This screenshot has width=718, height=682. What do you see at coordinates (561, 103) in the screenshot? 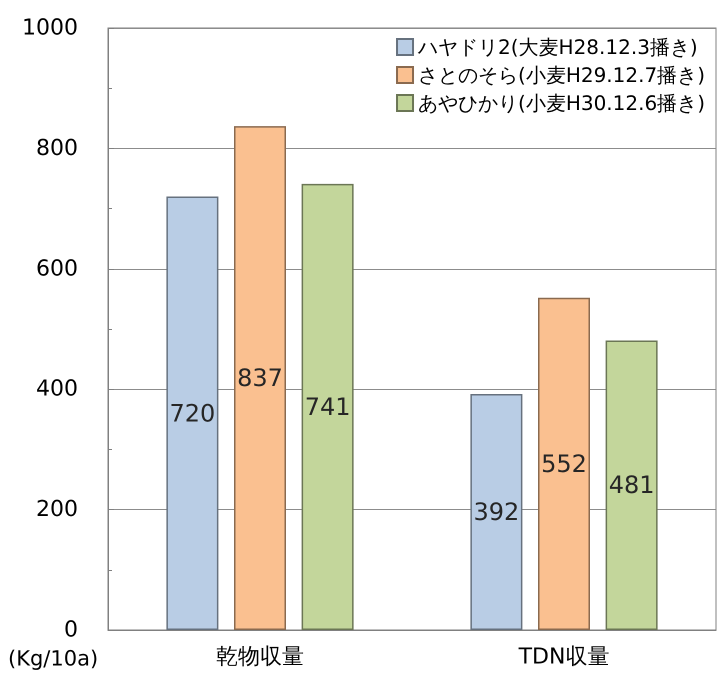
I see `legend-label: あやひかり(小麦H30.12.6播き)` at bounding box center [561, 103].